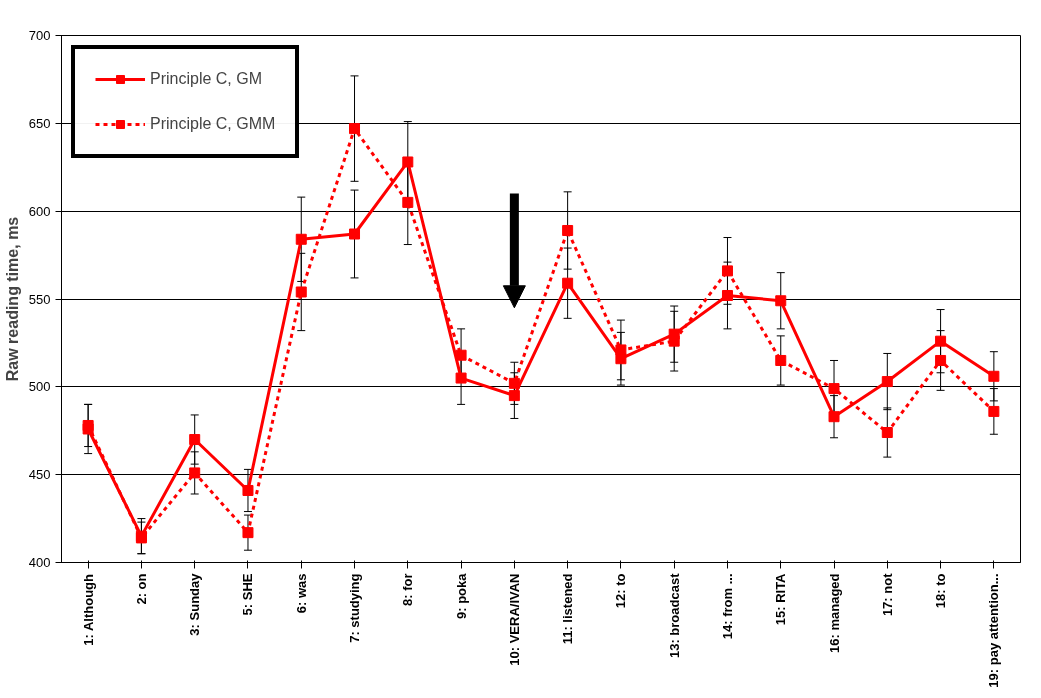  What do you see at coordinates (39, 123) in the screenshot?
I see `y-tick-label: 650` at bounding box center [39, 123].